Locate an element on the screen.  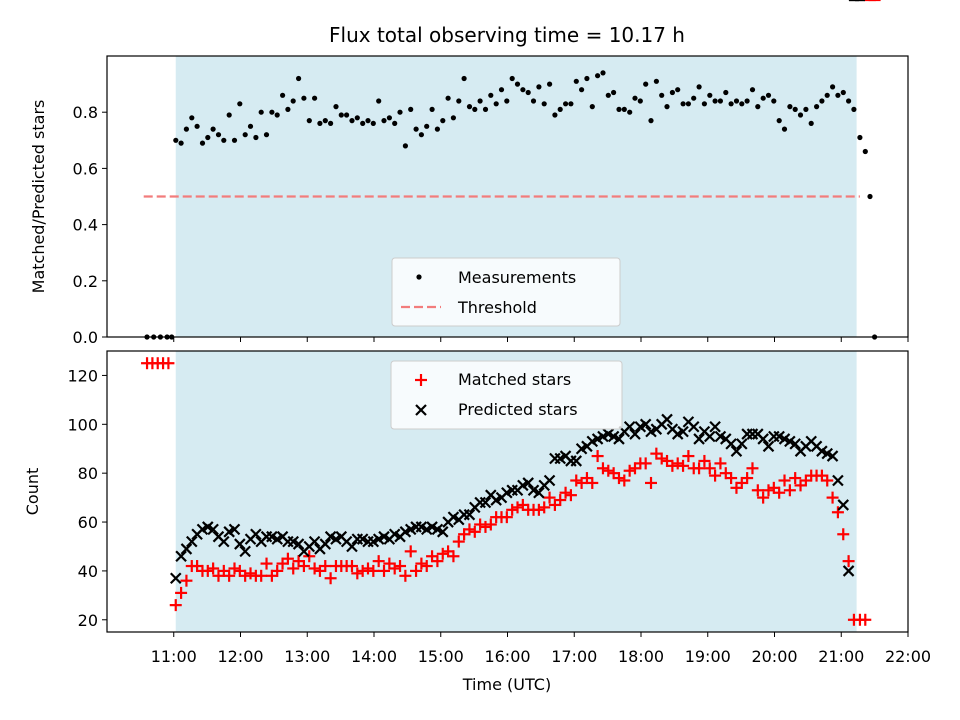
legend-threshold-label: Threshold is located at coordinates (497, 307).